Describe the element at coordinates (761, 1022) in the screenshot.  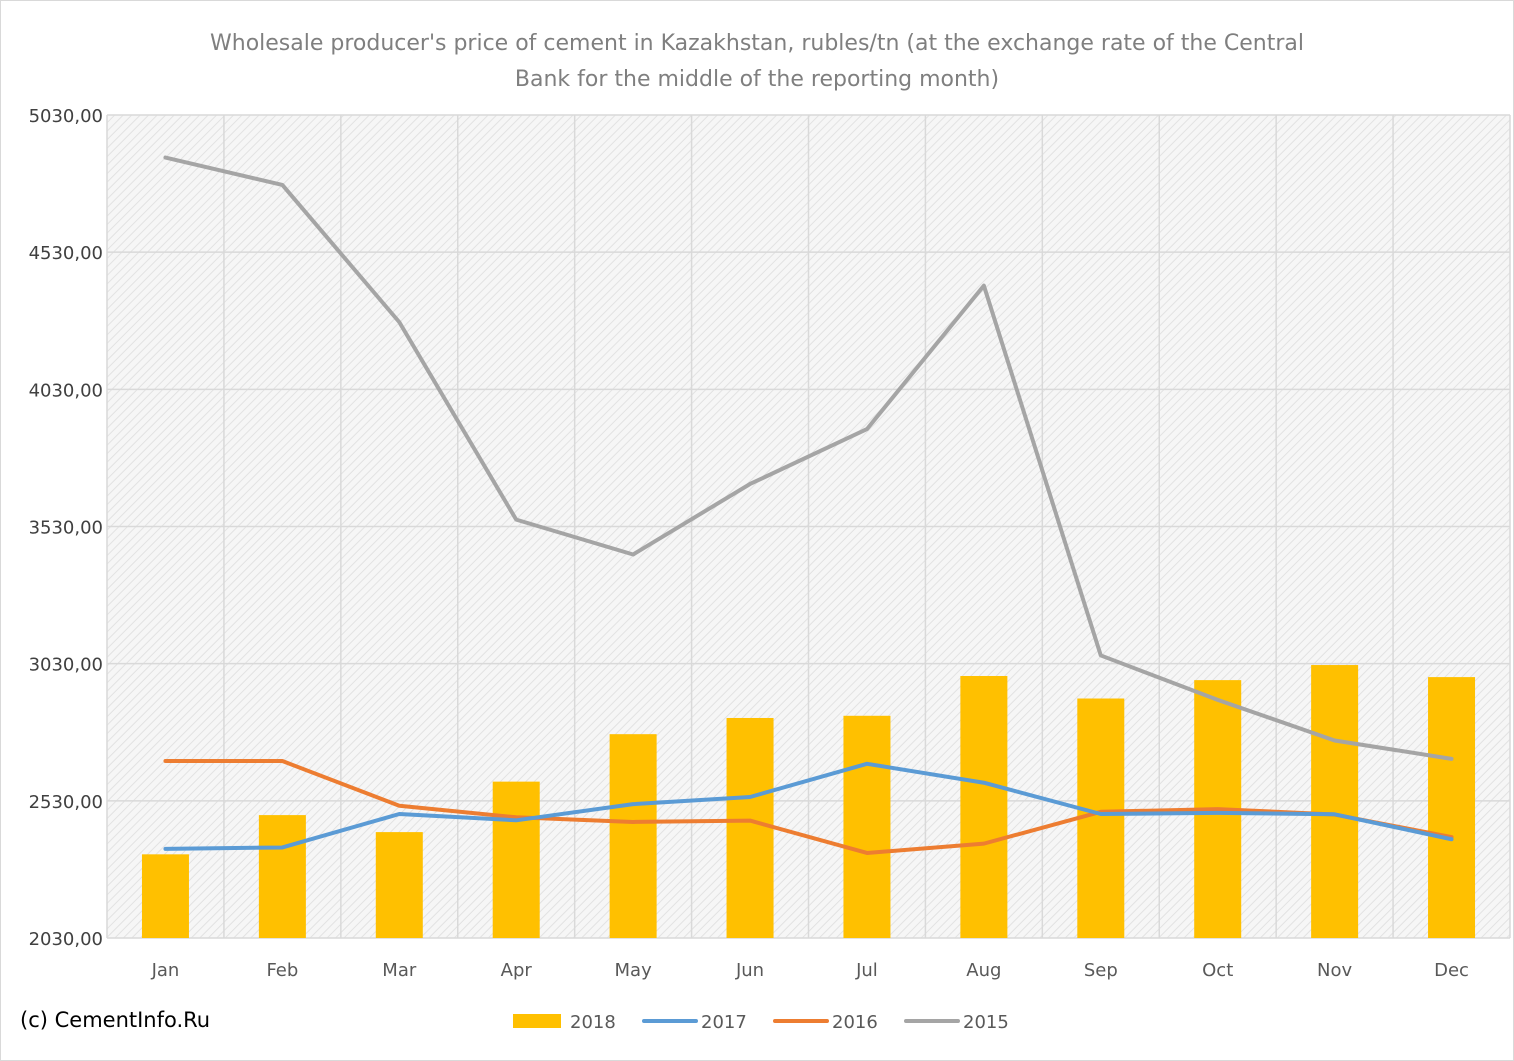
I see `legend: 2018 2017 2016 2015` at that location.